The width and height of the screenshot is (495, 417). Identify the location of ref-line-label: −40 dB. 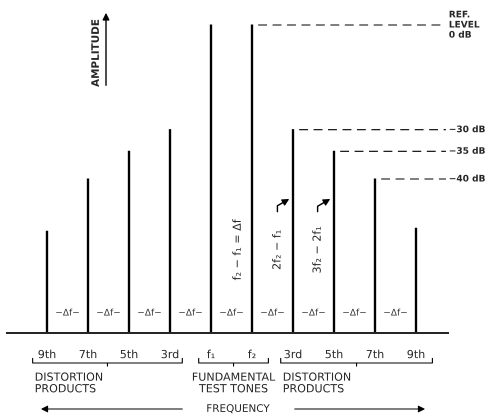
(467, 178).